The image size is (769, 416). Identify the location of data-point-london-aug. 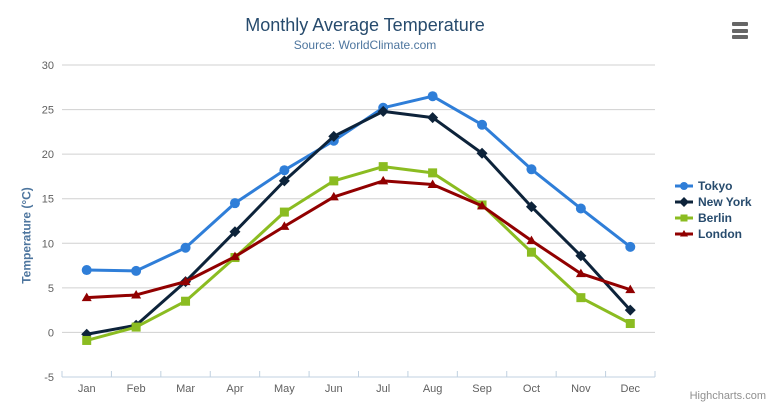
(432, 183).